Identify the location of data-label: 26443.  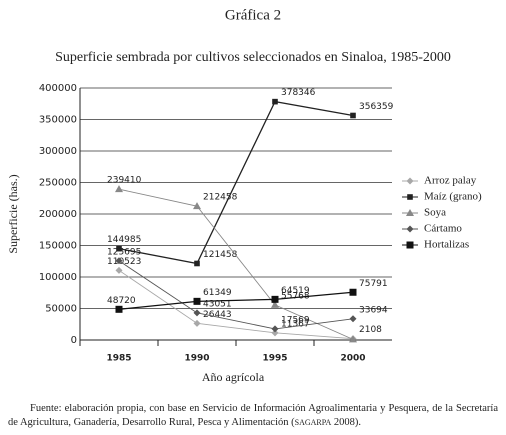
(217, 315).